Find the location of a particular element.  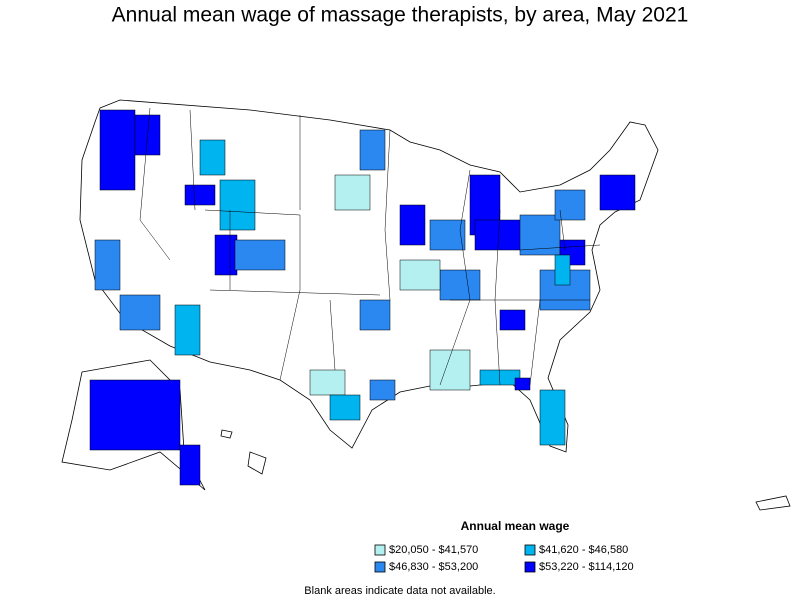

legend-label: $46,830 - $53,200 is located at coordinates (433, 567).